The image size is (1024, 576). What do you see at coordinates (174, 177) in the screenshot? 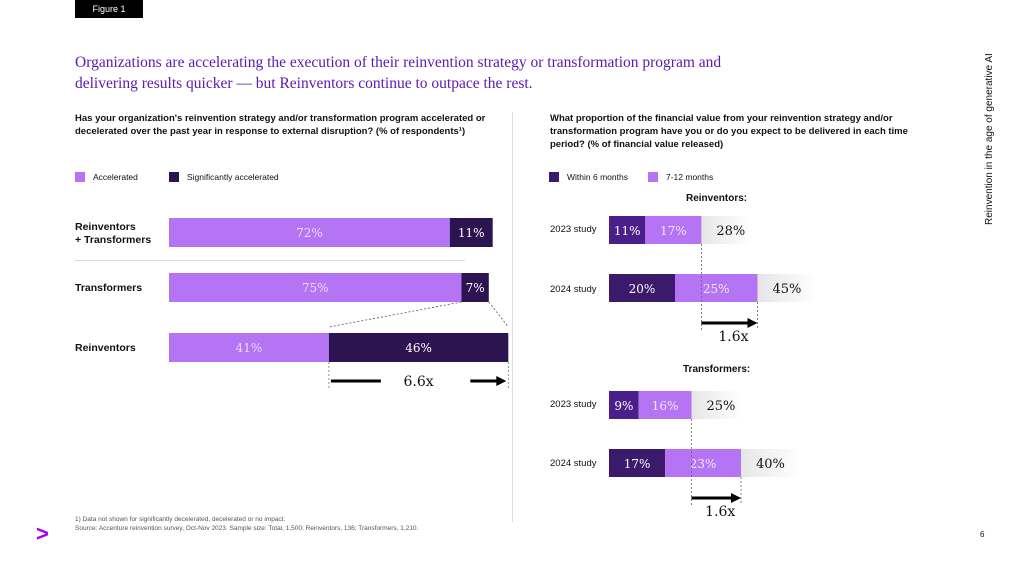
I see `legend-swatch-significantly-accelerated` at bounding box center [174, 177].